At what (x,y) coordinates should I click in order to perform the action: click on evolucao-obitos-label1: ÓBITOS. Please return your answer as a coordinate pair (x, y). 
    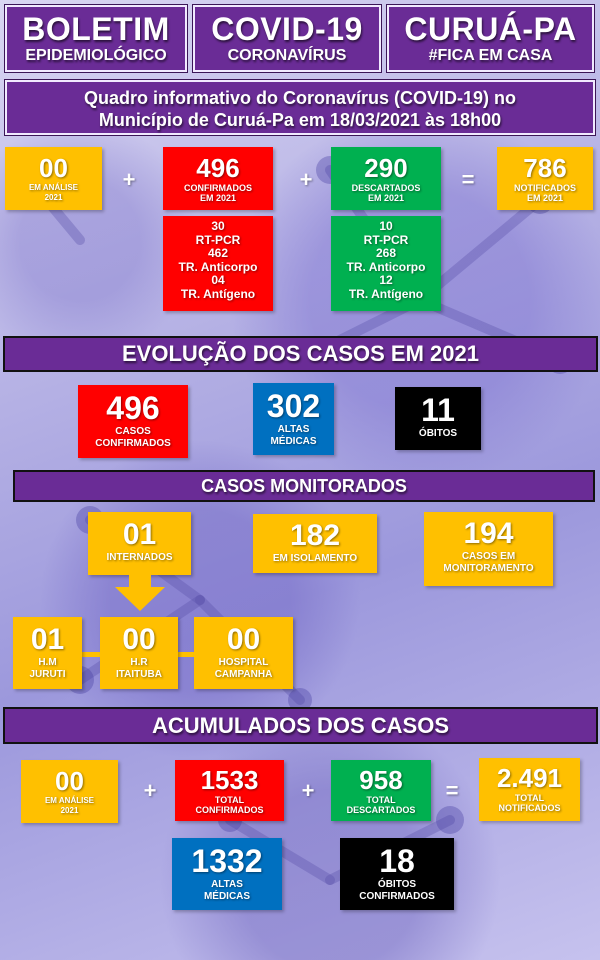
    Looking at the image, I should click on (438, 433).